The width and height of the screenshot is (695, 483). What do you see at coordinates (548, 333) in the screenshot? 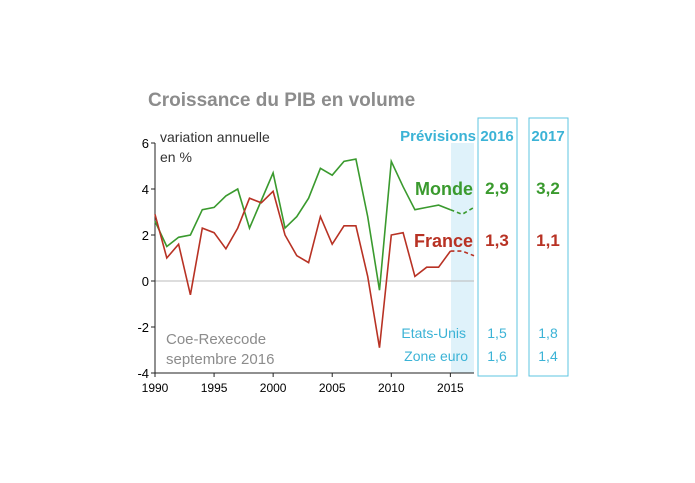
I see `forecast-etats-unis-2017: 1,8` at bounding box center [548, 333].